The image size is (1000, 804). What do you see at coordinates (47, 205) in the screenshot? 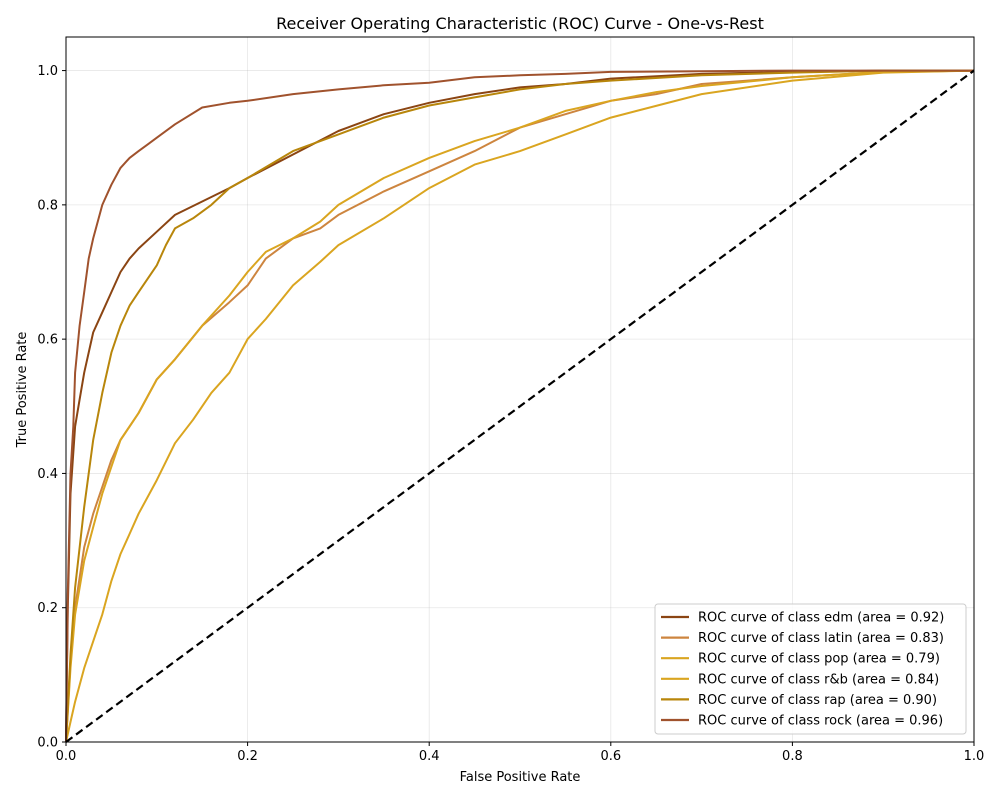
I see `y-tick-label: 0.8` at bounding box center [47, 205].